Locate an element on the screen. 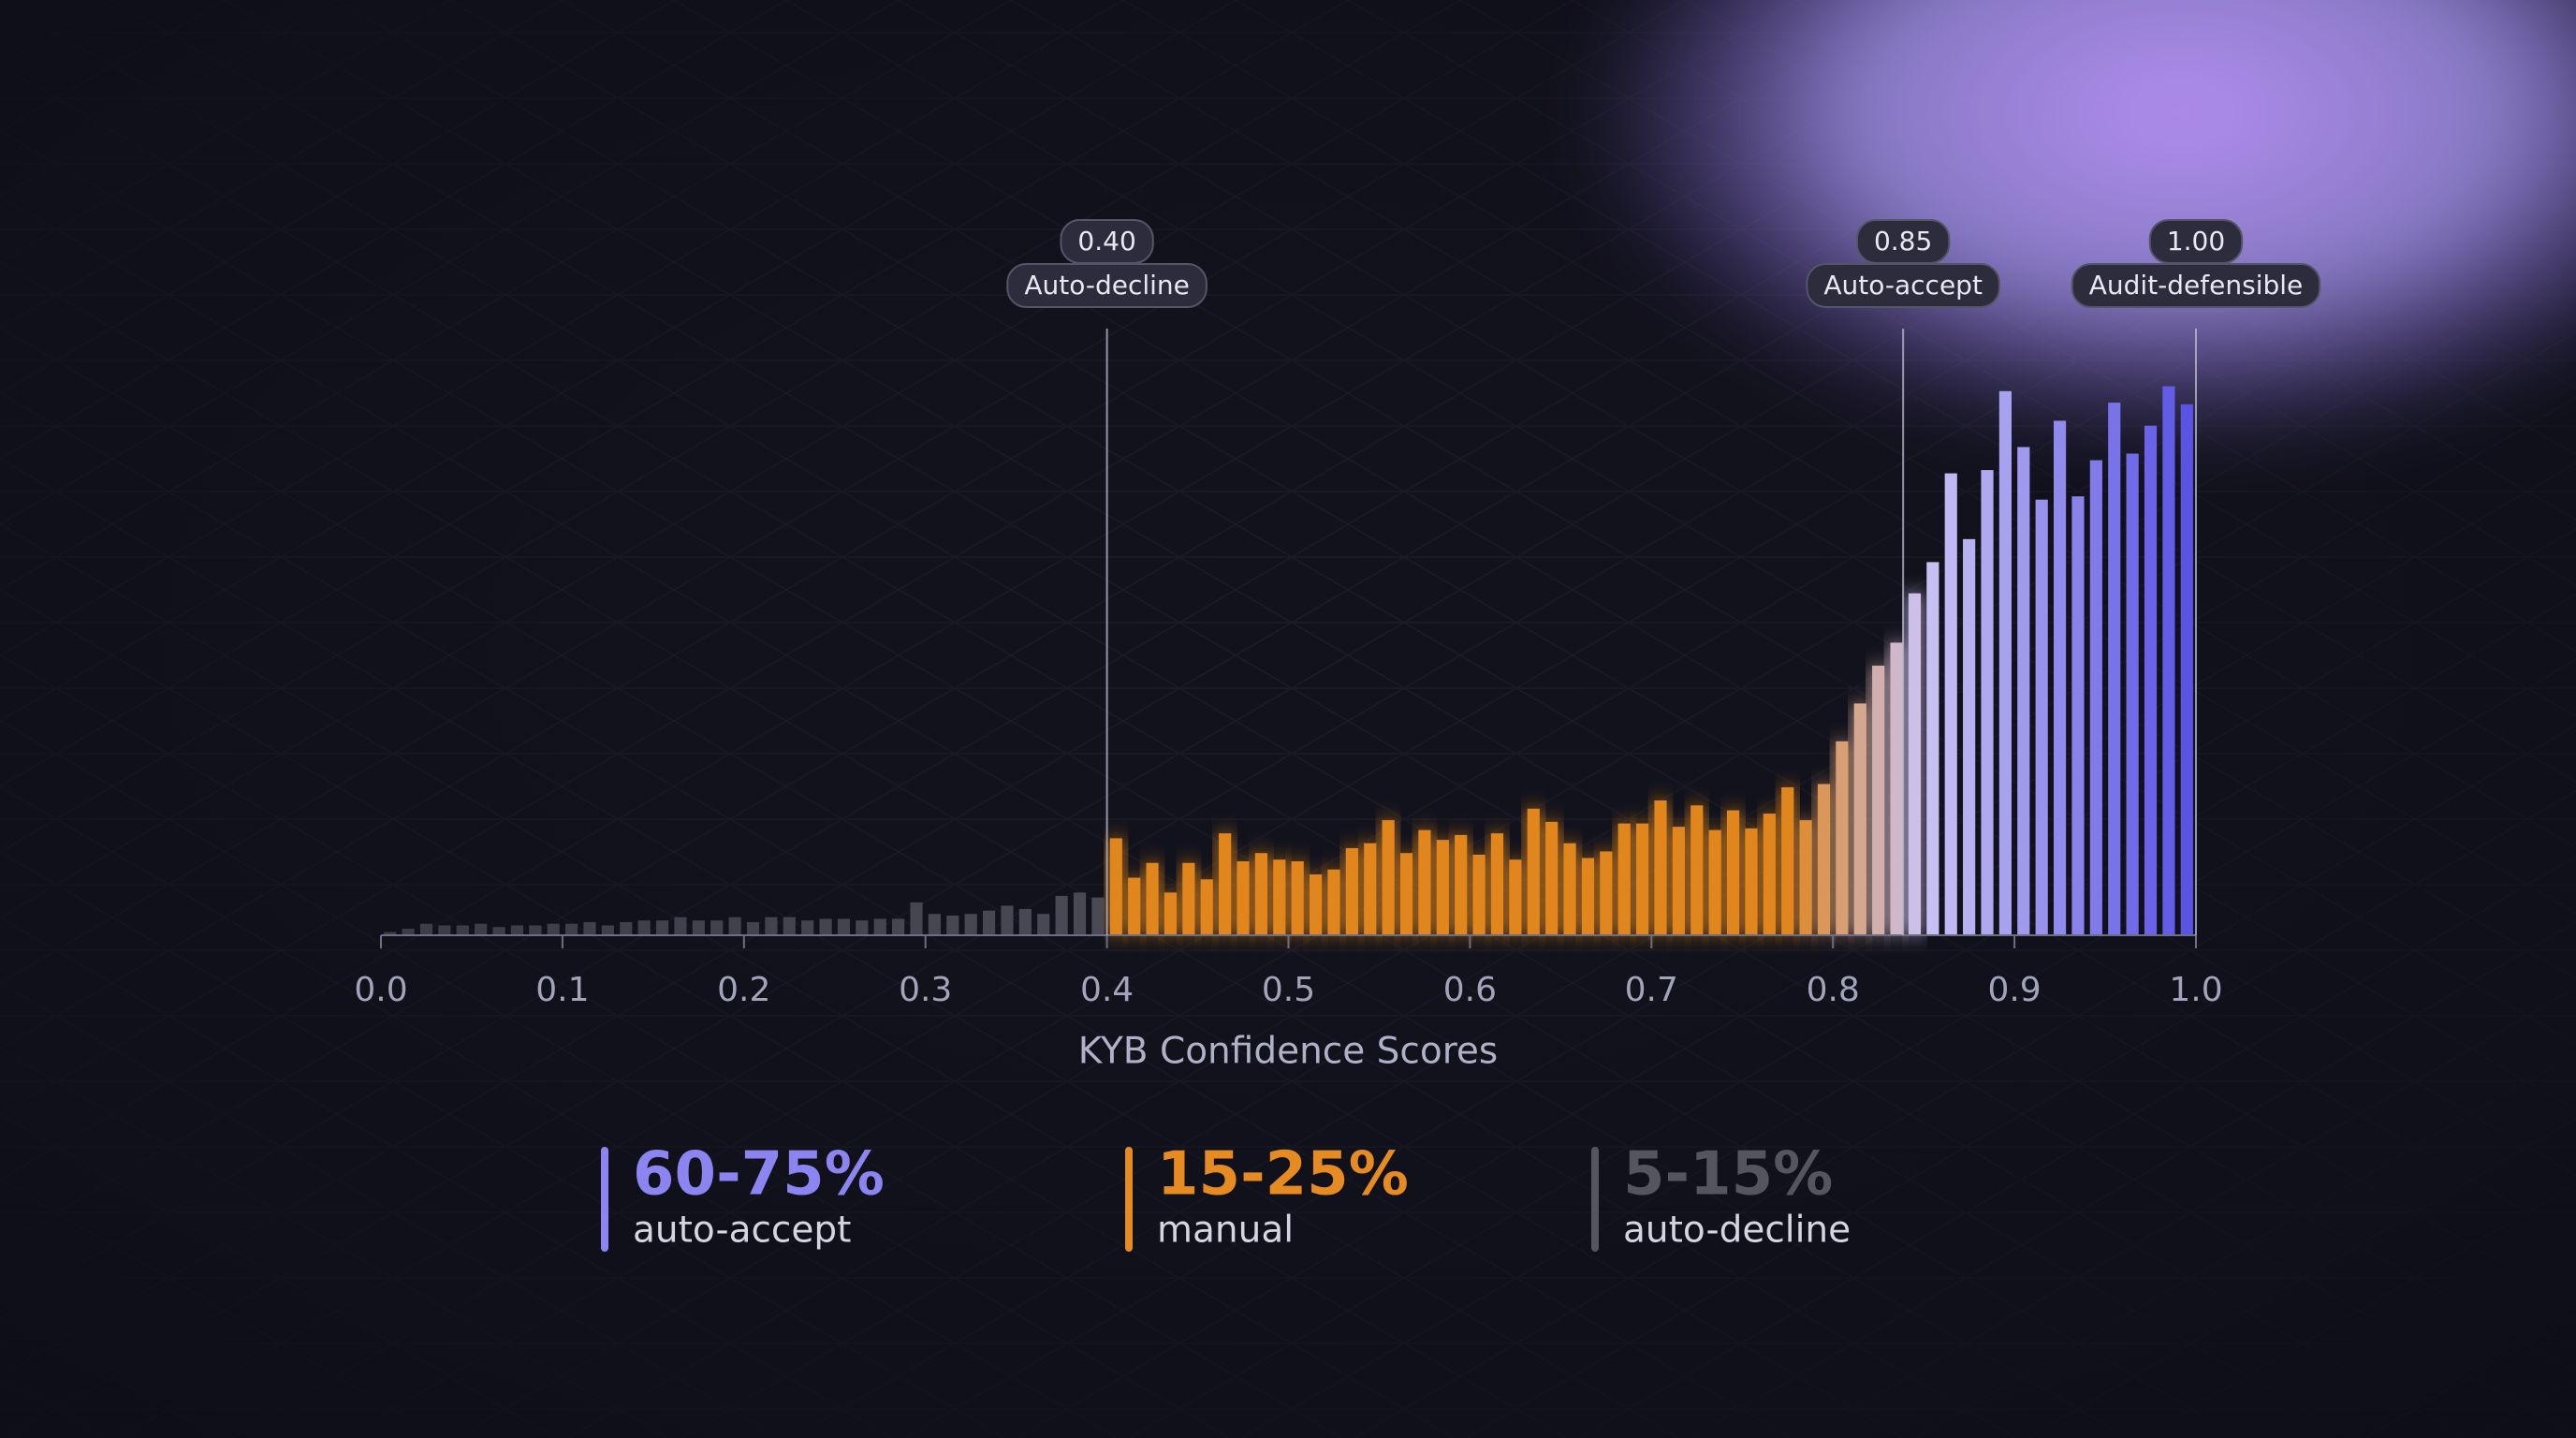 The width and height of the screenshot is (2576, 1438). threshold-name: Audit-defensible is located at coordinates (2196, 285).